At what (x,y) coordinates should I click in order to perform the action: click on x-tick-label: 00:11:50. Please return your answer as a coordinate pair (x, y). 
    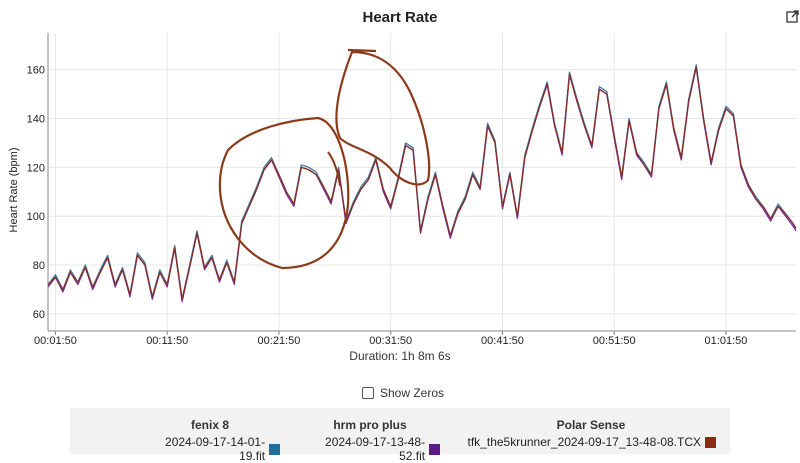
    Looking at the image, I should click on (167, 341).